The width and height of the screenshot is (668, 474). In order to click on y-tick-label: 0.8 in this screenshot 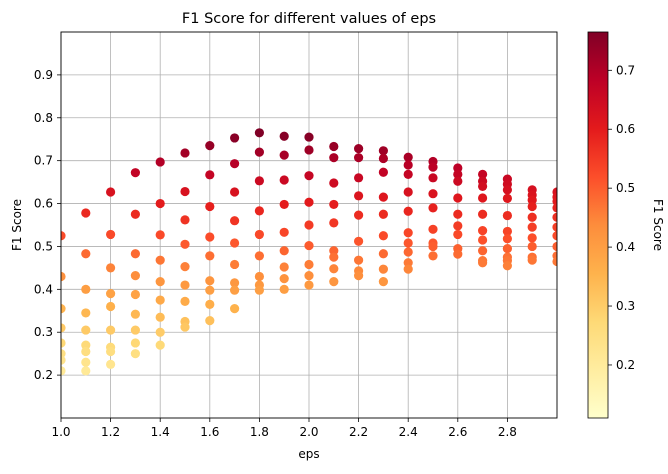, I will do `click(43, 118)`.